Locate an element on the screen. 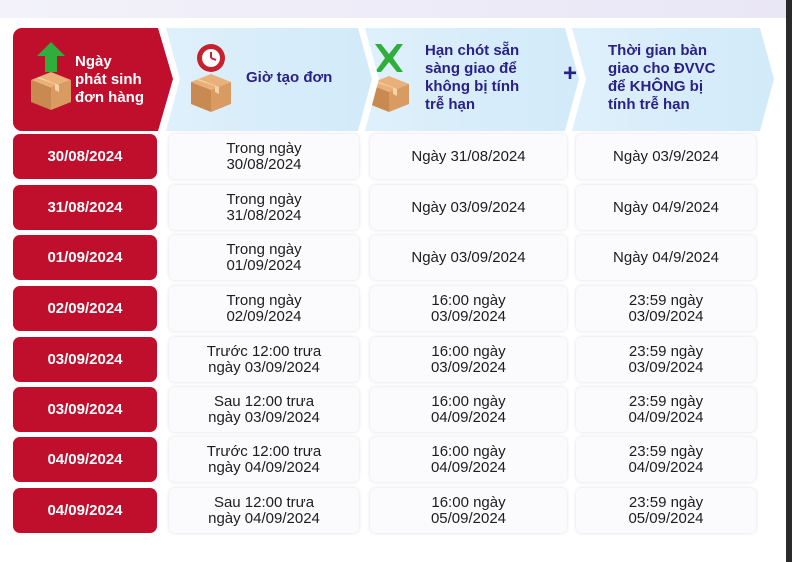  created-time-cell: Trong ngày 30/08/2024 is located at coordinates (264, 156).